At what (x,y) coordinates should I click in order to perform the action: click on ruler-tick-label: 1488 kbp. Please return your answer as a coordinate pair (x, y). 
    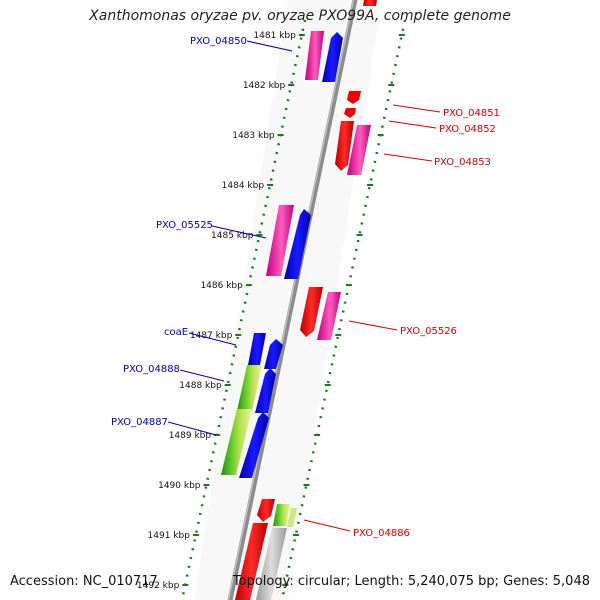
    Looking at the image, I should click on (200, 386).